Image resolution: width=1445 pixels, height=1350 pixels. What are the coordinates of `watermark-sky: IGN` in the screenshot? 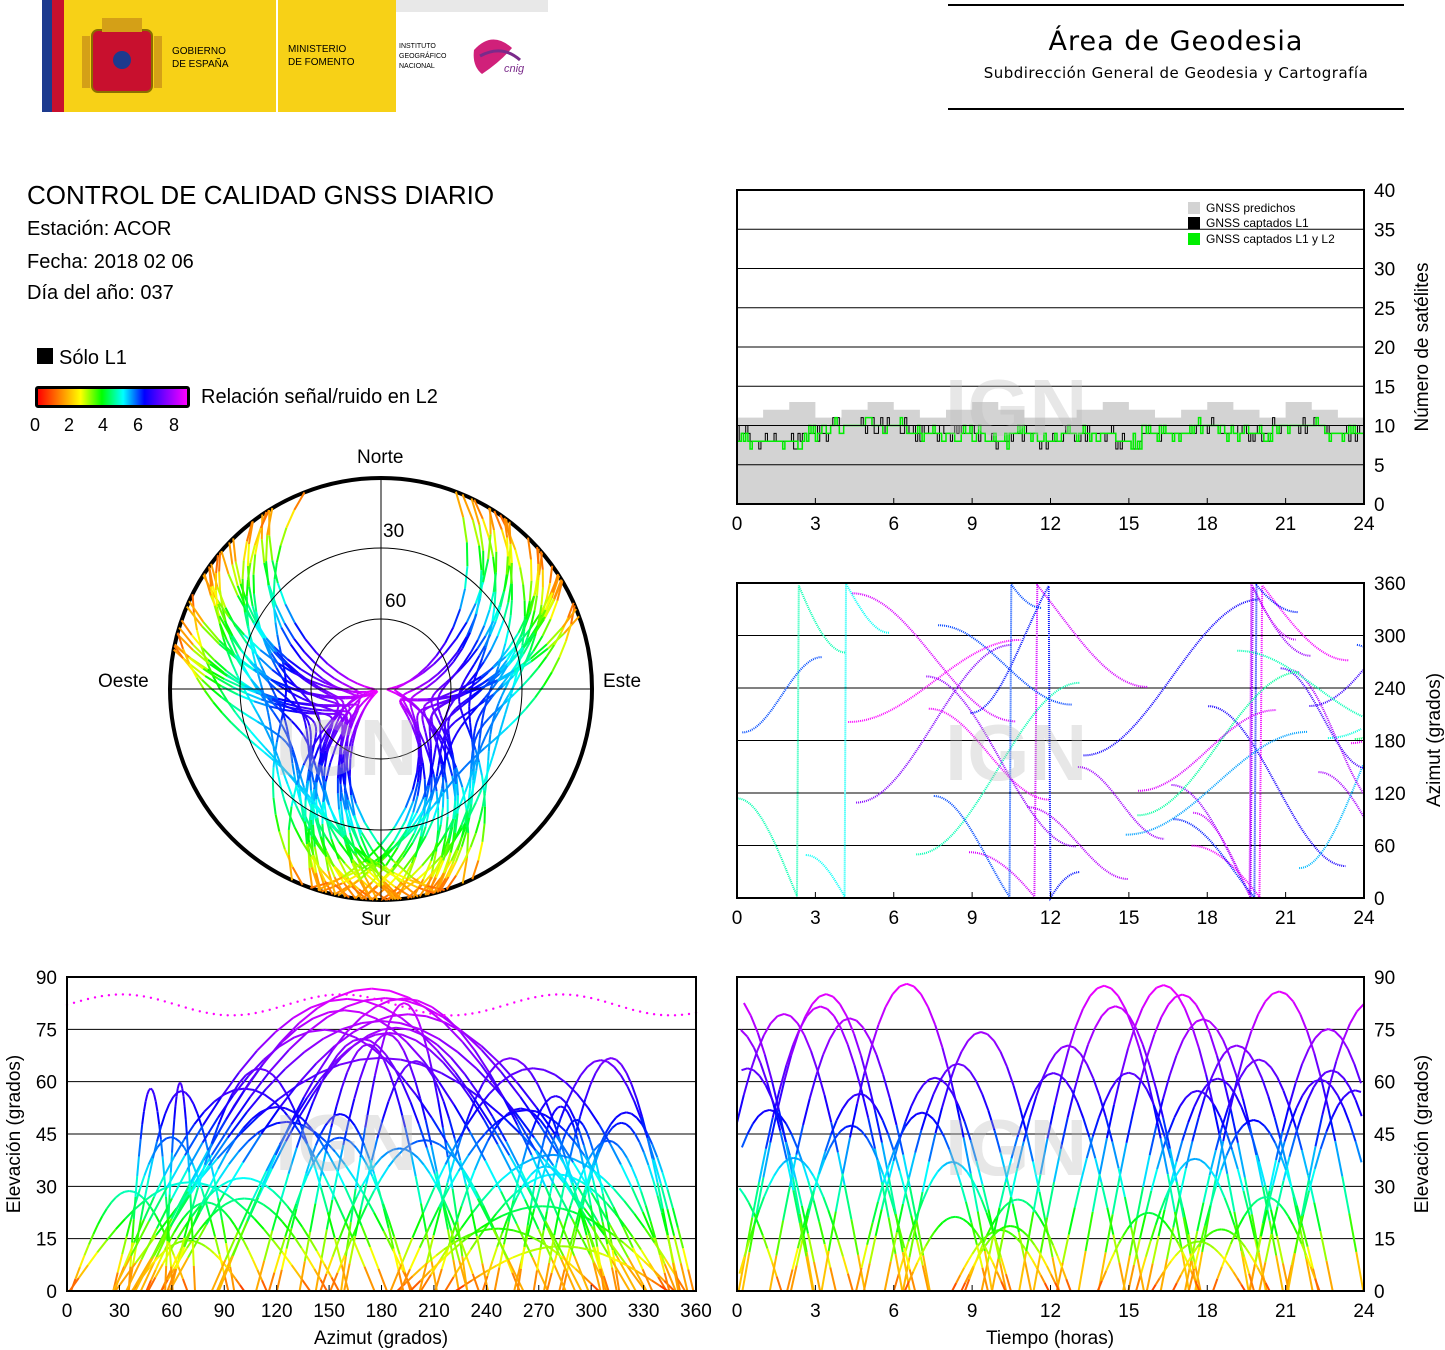 It's located at (346, 747).